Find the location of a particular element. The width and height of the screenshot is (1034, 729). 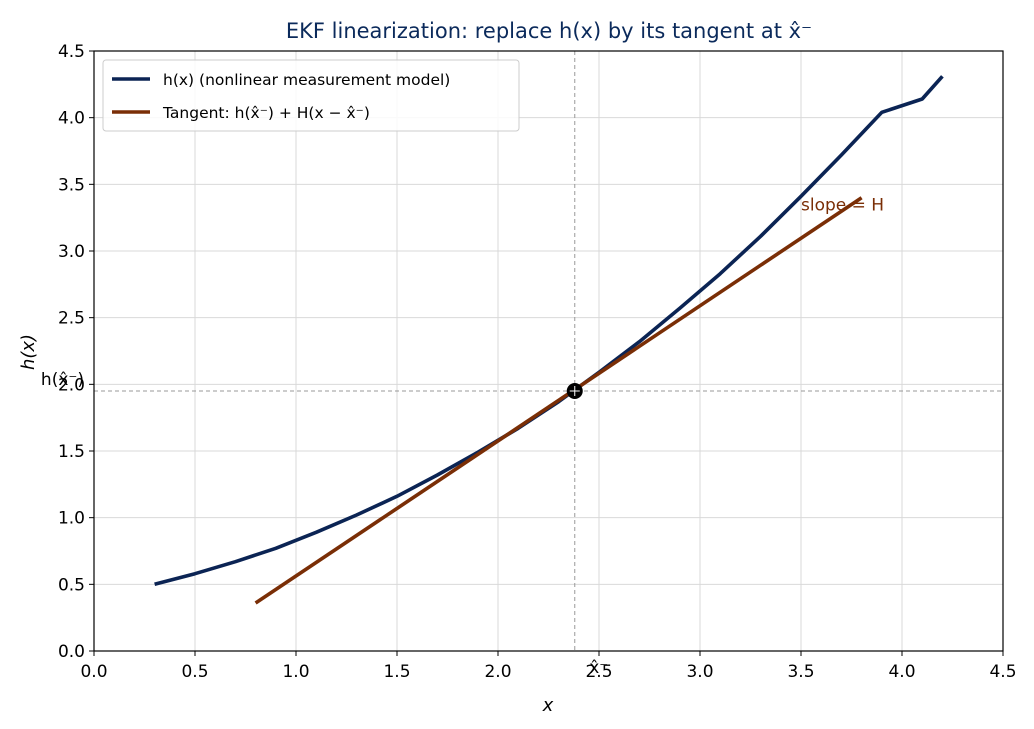

data-points is located at coordinates (574, 391).